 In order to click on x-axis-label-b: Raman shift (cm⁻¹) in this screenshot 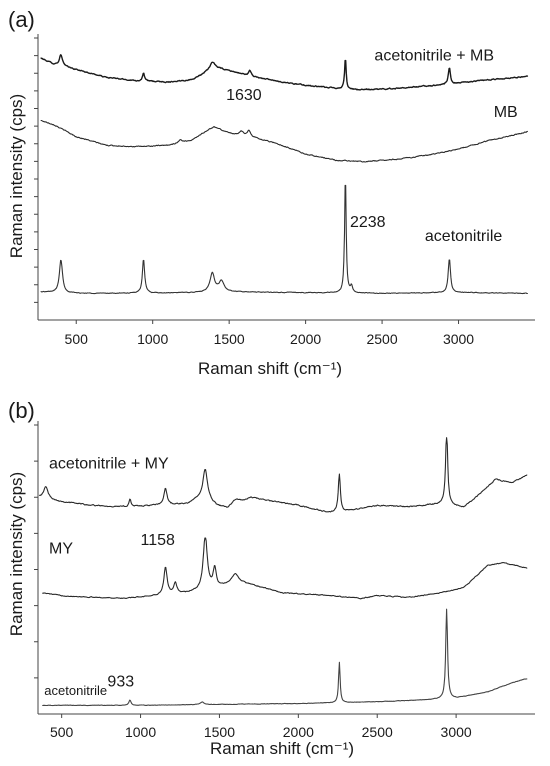, I will do `click(282, 748)`.